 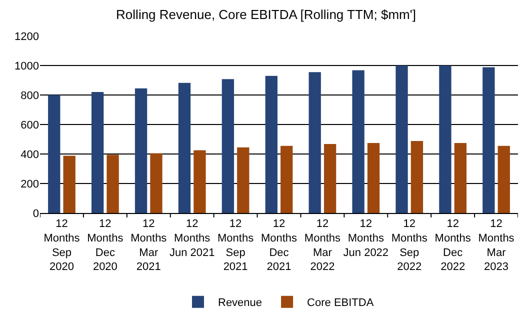 What do you see at coordinates (340, 303) in the screenshot?
I see `legend-label: Core EBITDA` at bounding box center [340, 303].